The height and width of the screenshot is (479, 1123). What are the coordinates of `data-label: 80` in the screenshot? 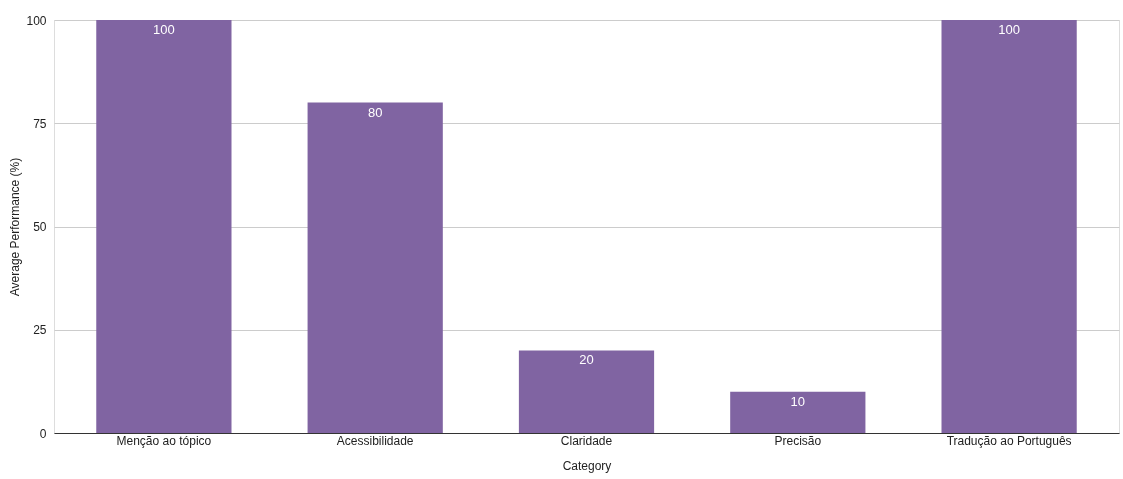 It's located at (375, 112).